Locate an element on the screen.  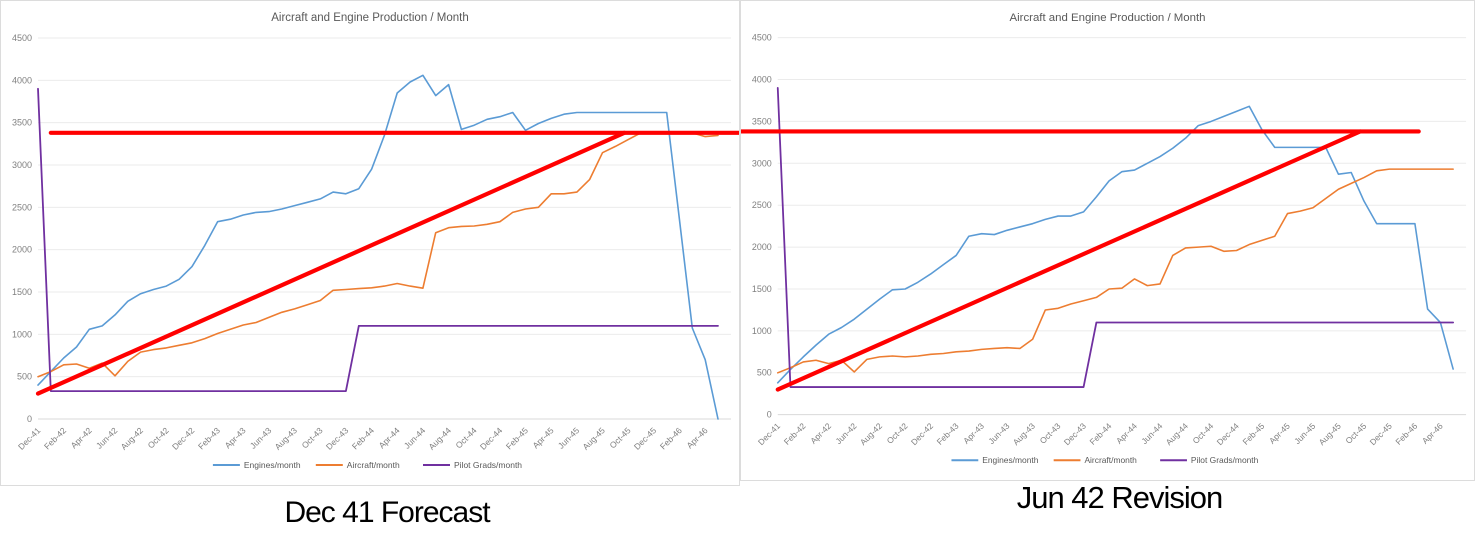
caption-jun42-revision: Jun 42 Revision is located at coordinates (1120, 497).